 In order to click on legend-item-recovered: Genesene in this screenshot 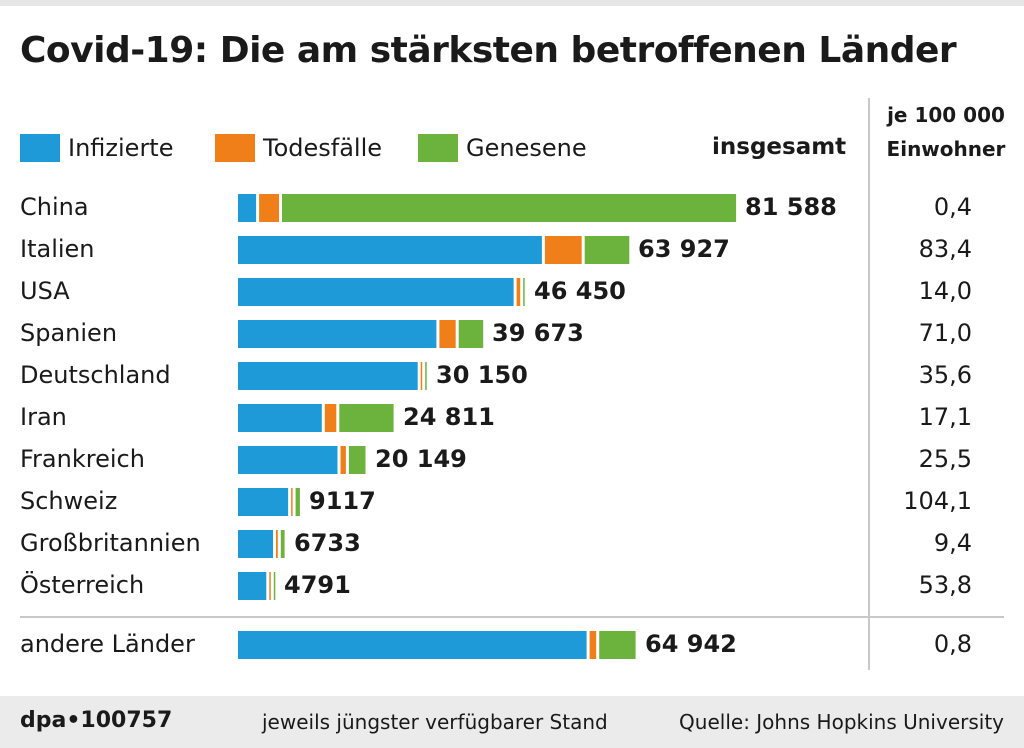, I will do `click(502, 148)`.